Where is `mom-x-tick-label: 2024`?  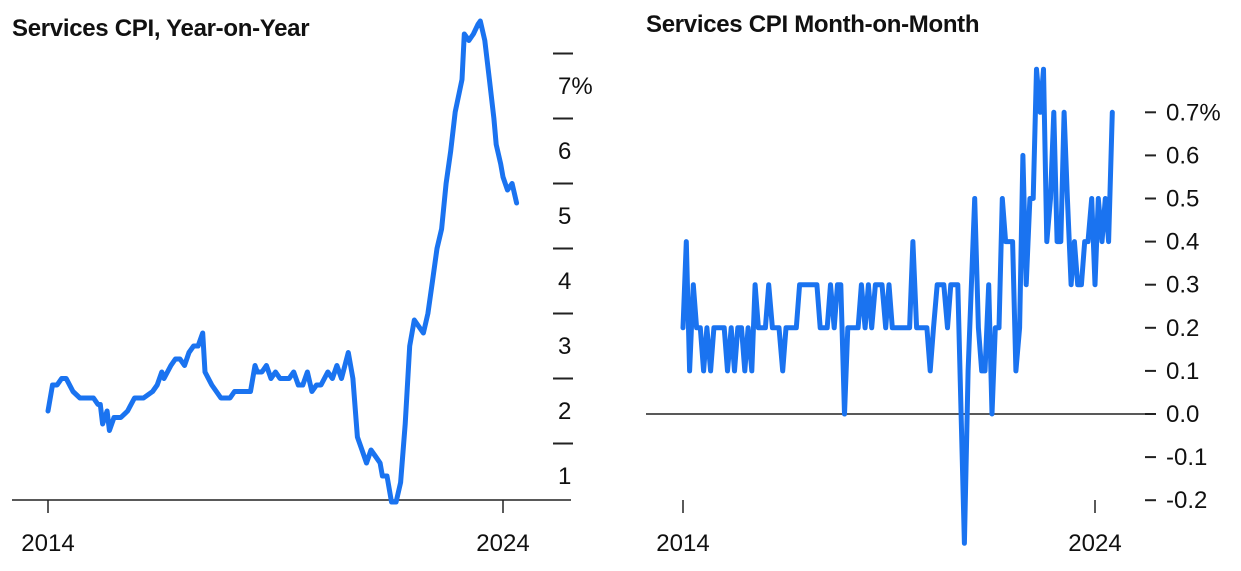 mom-x-tick-label: 2024 is located at coordinates (1094, 543).